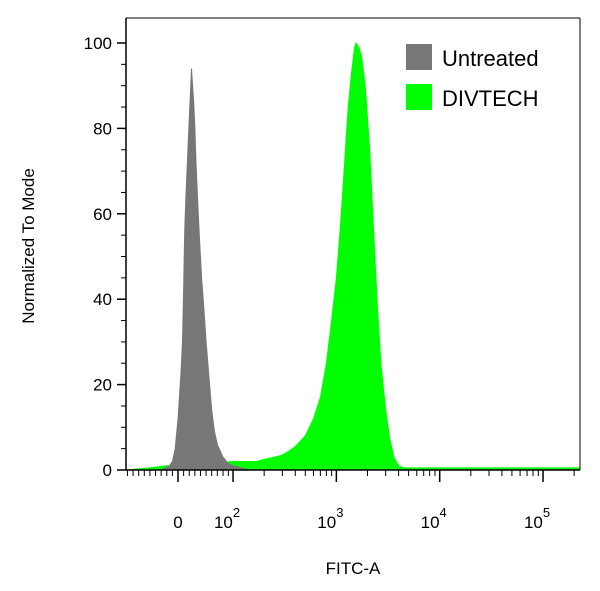  Describe the element at coordinates (330, 518) in the screenshot. I see `x-tick-label: 10³` at that location.